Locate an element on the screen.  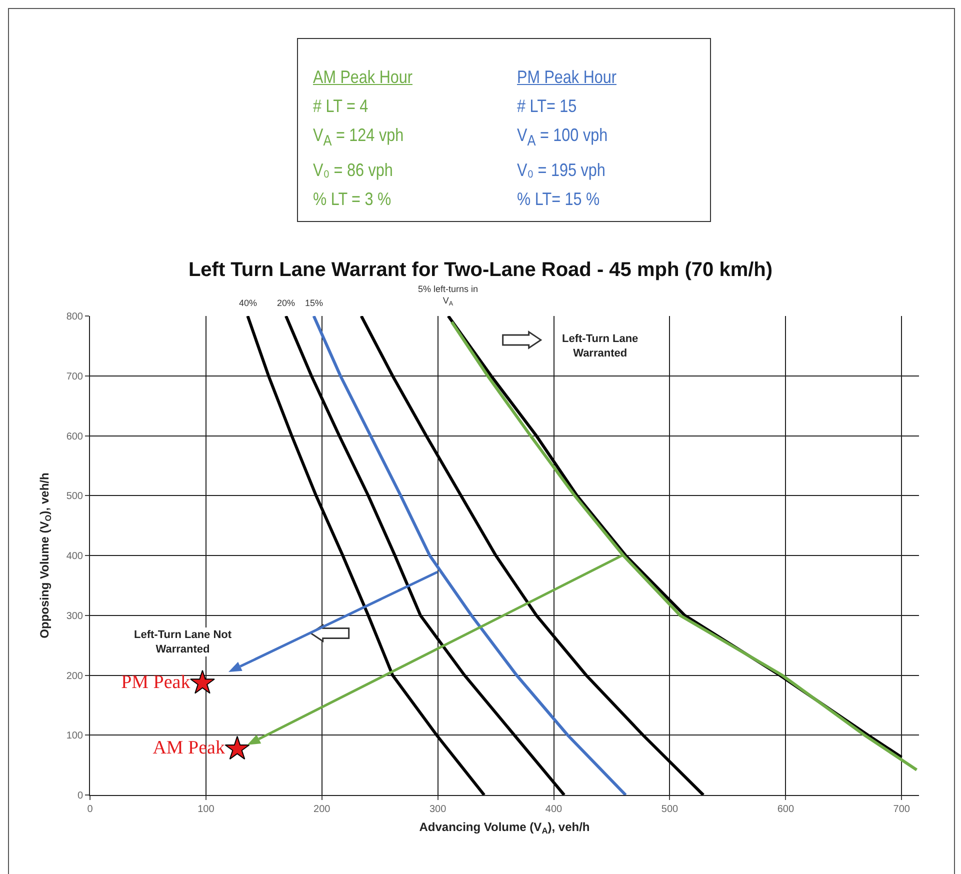
x-tick-label: 200 is located at coordinates (322, 809).